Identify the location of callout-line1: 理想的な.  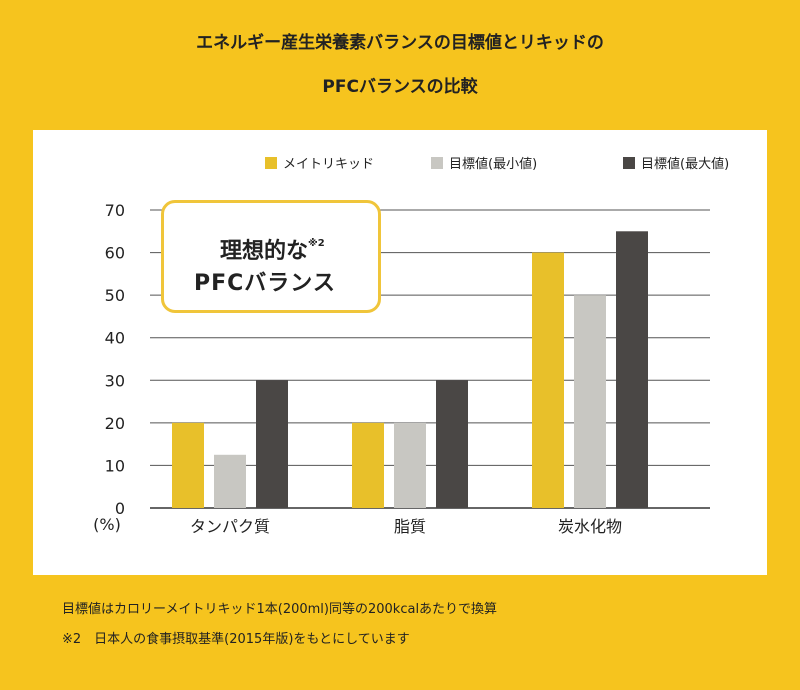
(264, 251).